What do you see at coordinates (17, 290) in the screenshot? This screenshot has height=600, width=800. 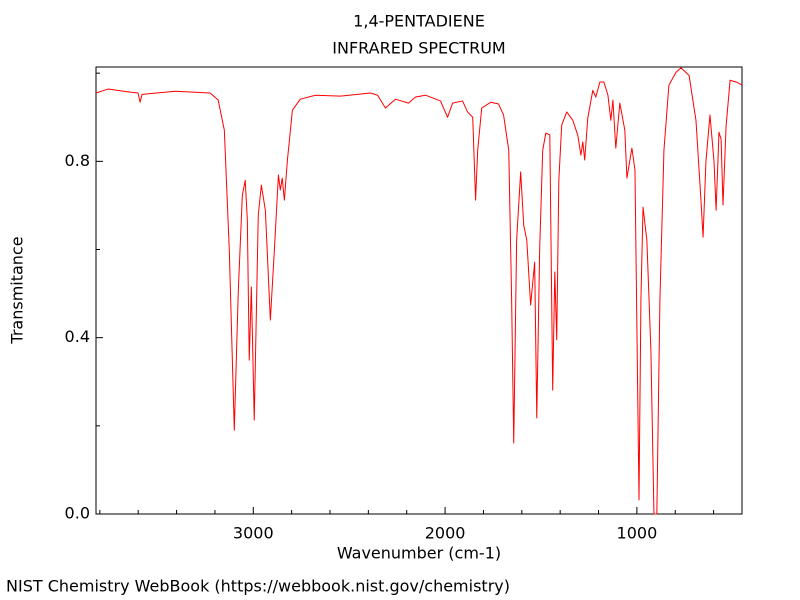 I see `y-axis-label: Transmitance` at bounding box center [17, 290].